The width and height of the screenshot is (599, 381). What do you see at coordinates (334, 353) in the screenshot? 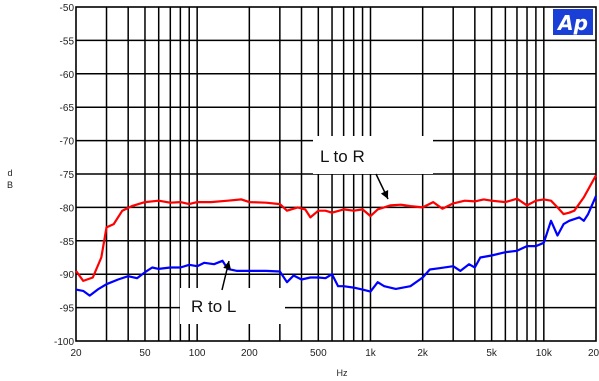
I see `x-tick-labels: 20 50 100 200 500 1k 2k 5k 10k 20k` at bounding box center [334, 353].